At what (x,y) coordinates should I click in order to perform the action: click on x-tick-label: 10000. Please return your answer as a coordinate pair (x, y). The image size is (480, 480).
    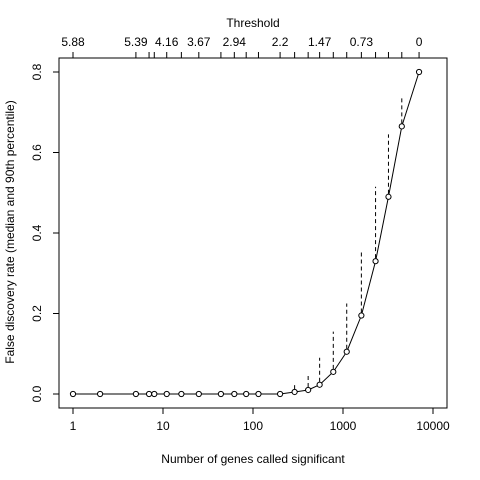
    Looking at the image, I should click on (433, 426).